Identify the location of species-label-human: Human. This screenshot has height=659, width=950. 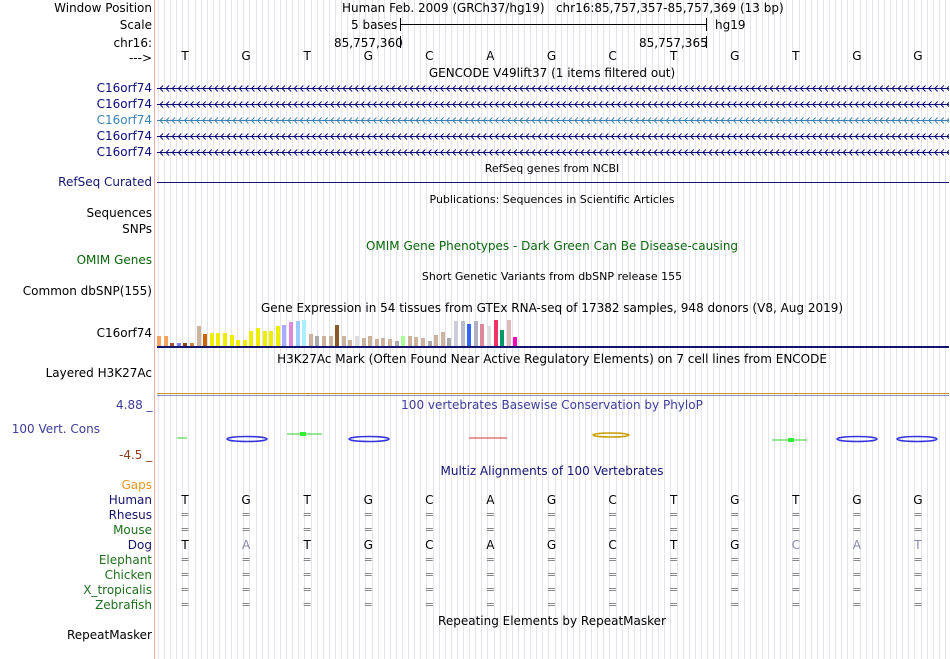
(130, 500).